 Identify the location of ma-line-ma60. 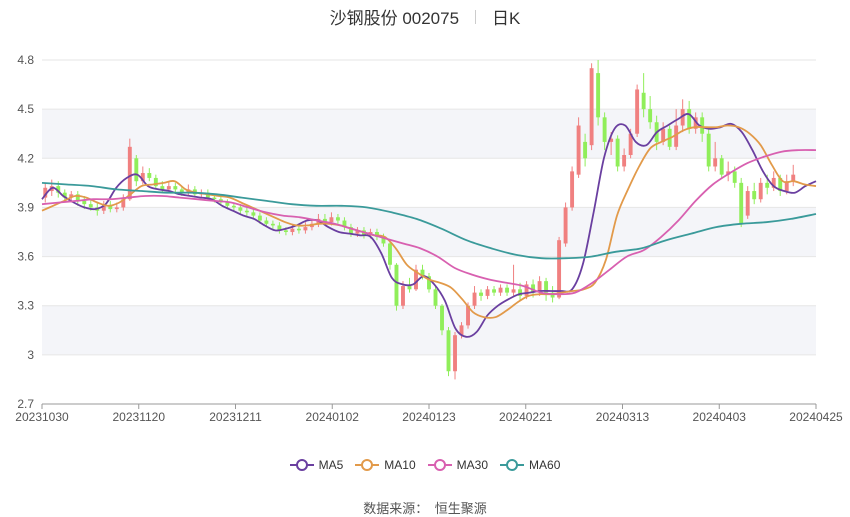
(429, 221).